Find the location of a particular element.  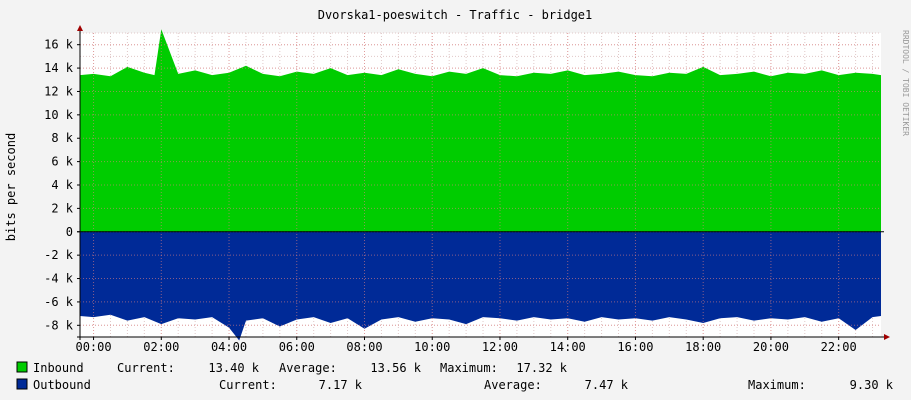

x-tick-label: 20:00 is located at coordinates (771, 347).